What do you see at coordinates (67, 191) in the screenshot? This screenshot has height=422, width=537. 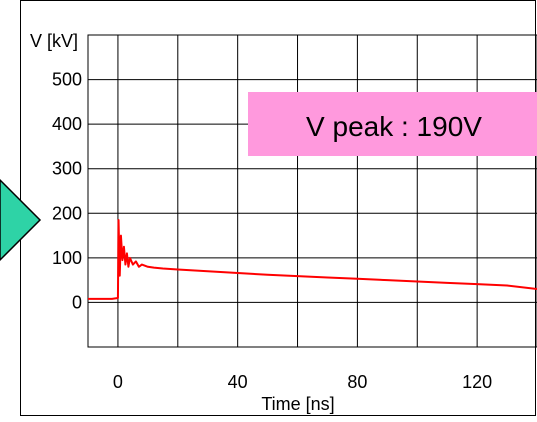 I see `y-tick-labels: 0 100 200 300 400 500` at bounding box center [67, 191].